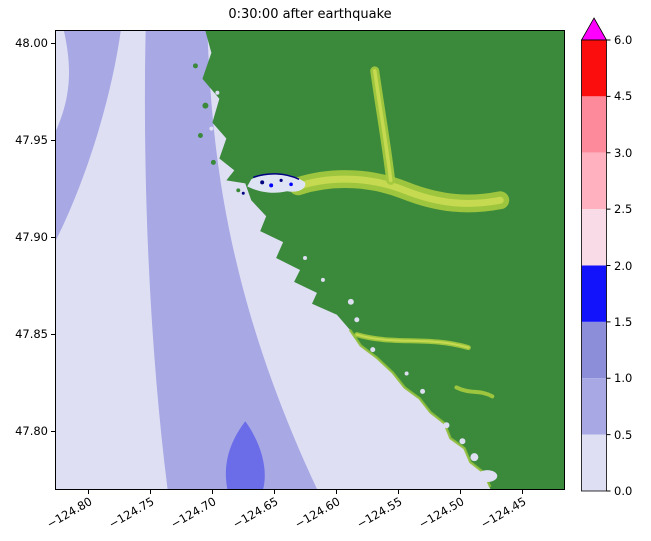 This screenshot has width=651, height=541. Describe the element at coordinates (216, 128) in the screenshot. I see `offshore-islands` at that location.